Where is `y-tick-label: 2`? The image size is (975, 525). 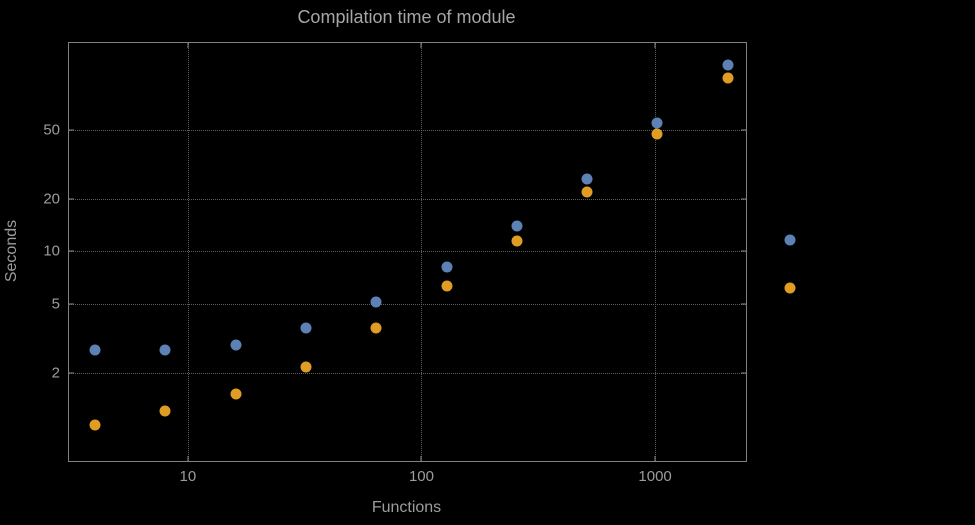 y-tick-label: 2 is located at coordinates (55, 373).